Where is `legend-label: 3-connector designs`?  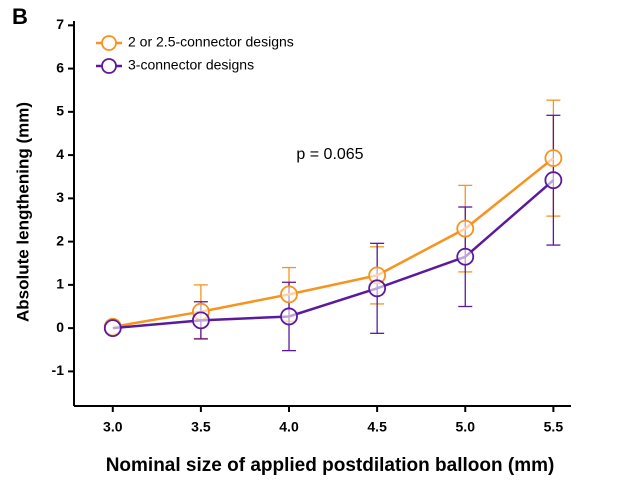
legend-label: 3-connector designs is located at coordinates (191, 65).